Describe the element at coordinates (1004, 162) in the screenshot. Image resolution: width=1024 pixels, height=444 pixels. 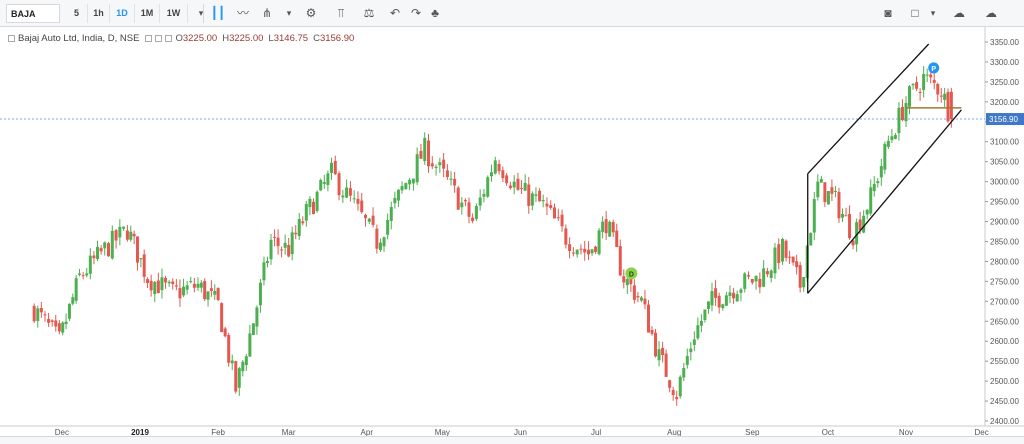
I see `y-tick-label: 3050.00` at that location.